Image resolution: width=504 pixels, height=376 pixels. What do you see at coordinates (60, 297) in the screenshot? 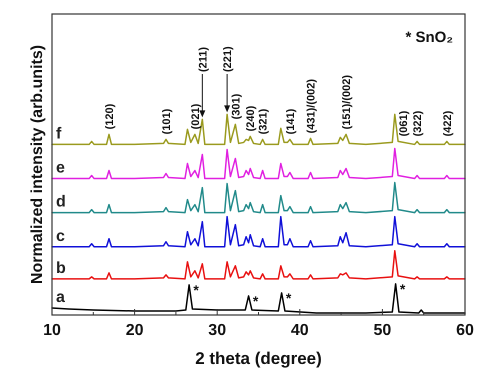
I see `series-label: a` at bounding box center [60, 297].